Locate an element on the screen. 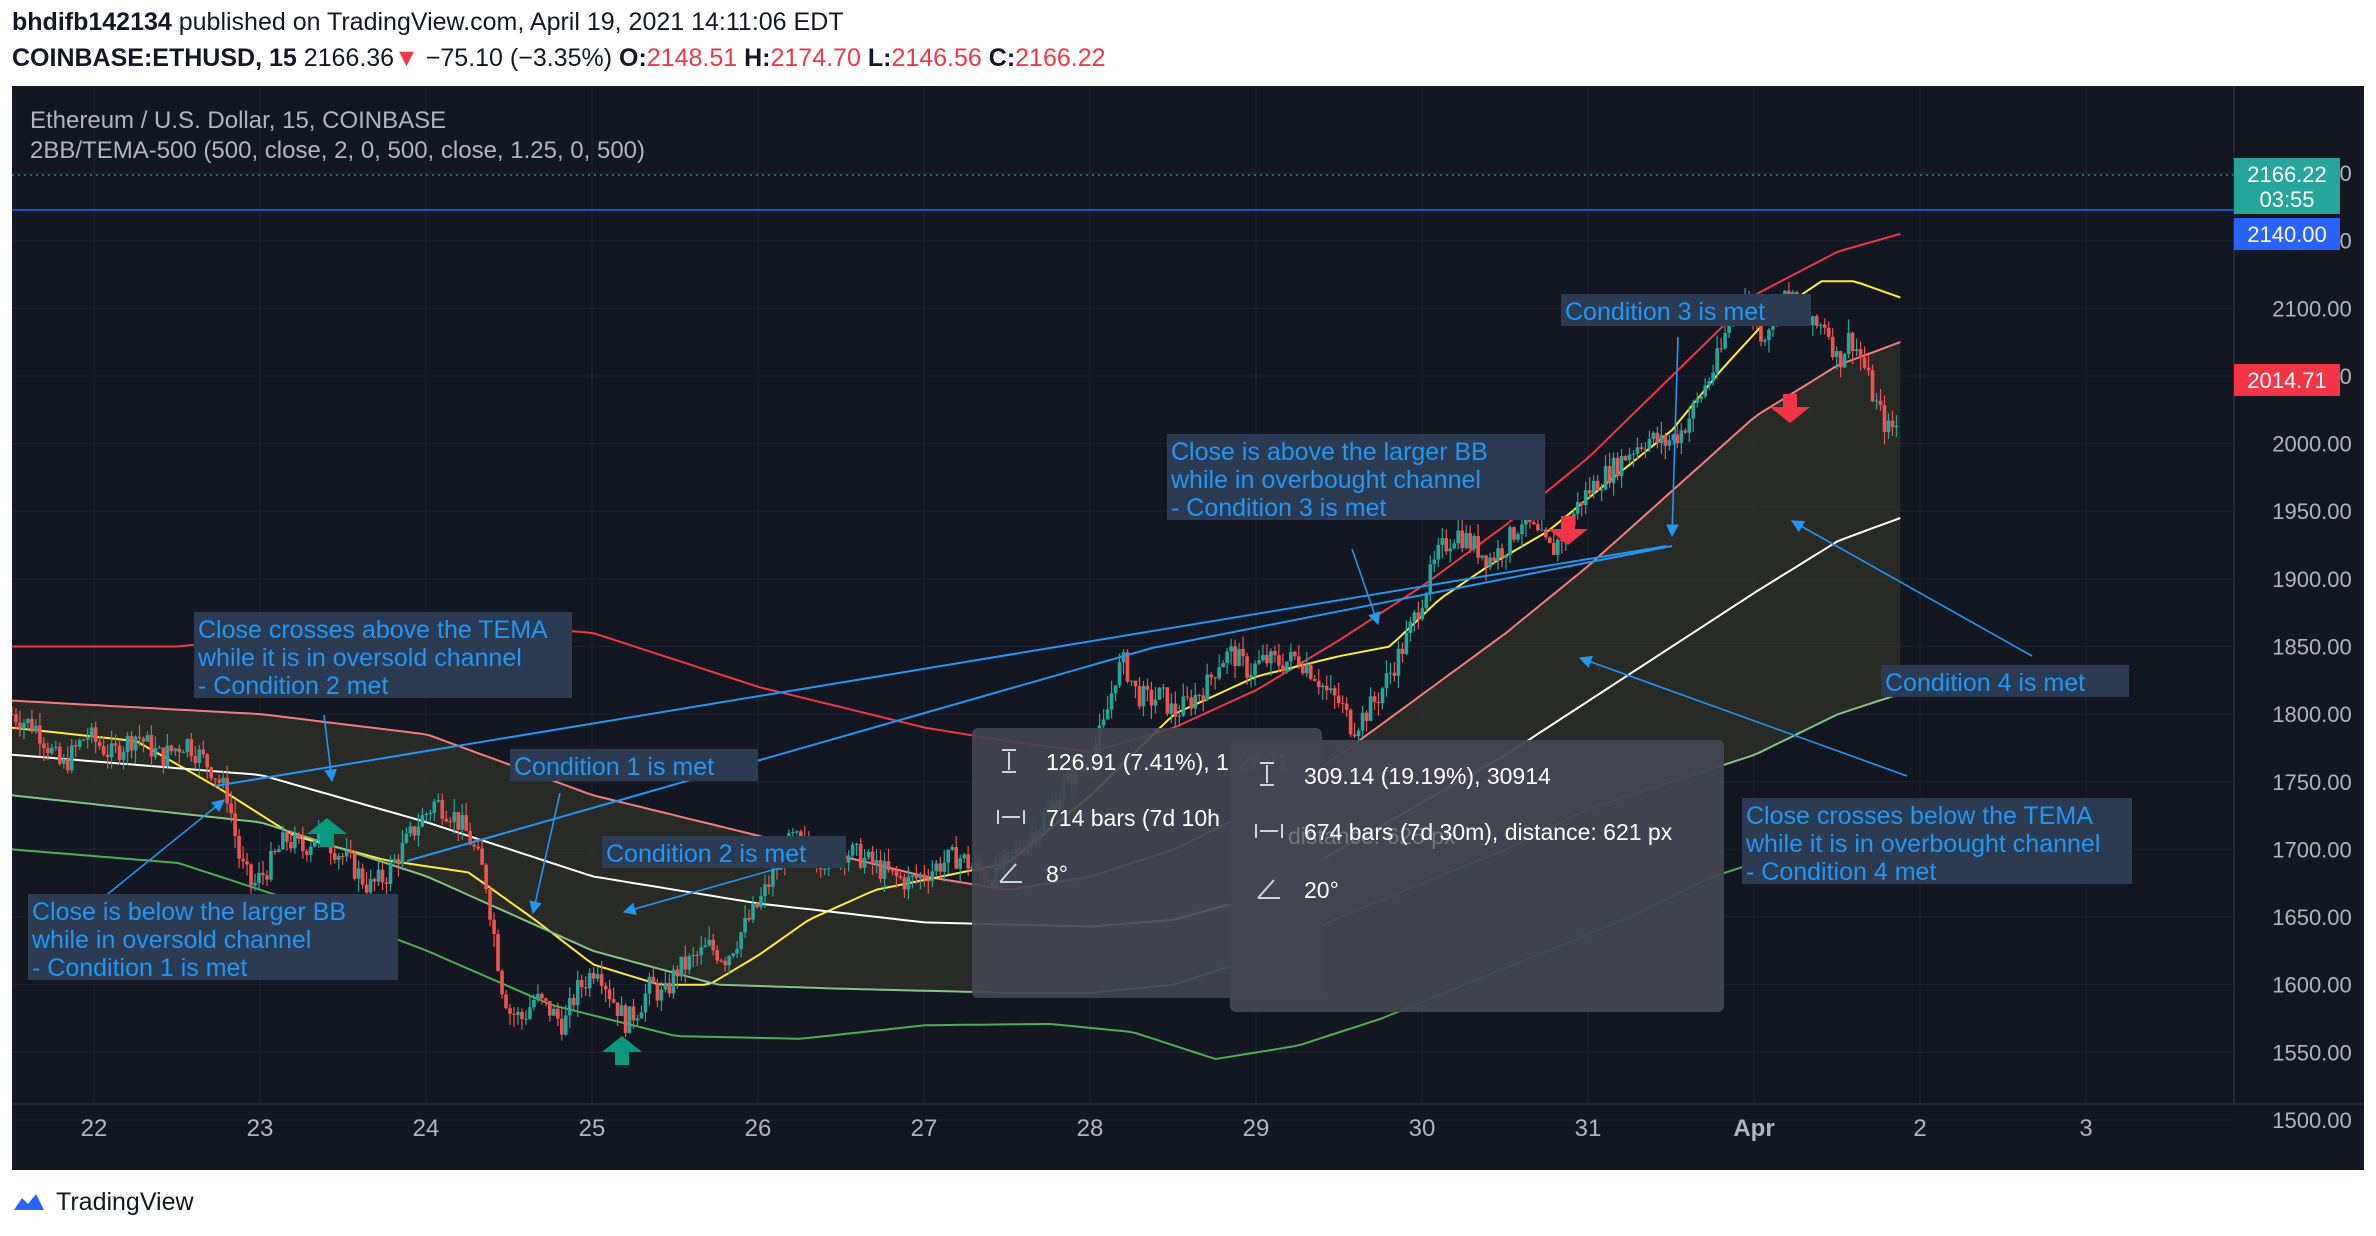 The height and width of the screenshot is (1236, 2376). open-label: O: is located at coordinates (633, 58).